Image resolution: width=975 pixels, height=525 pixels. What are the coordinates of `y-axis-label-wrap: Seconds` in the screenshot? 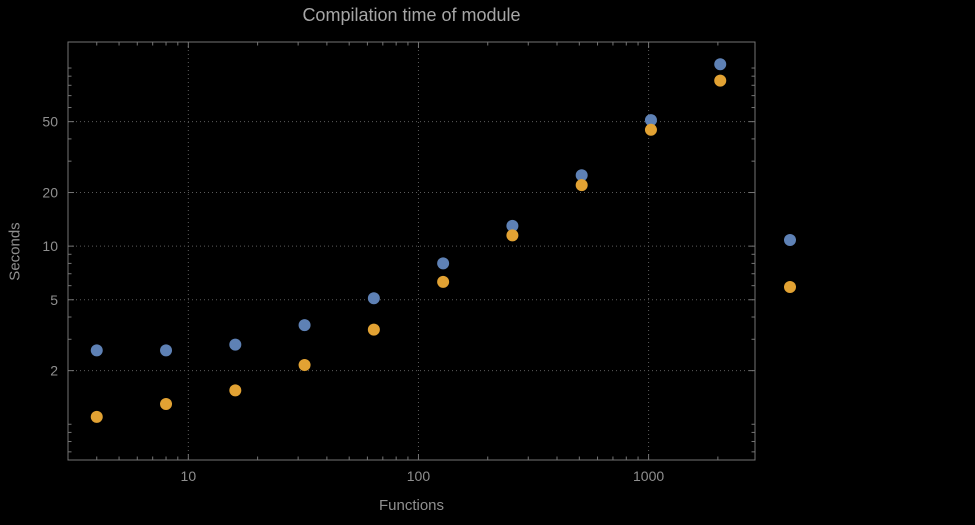 It's located at (15, 251).